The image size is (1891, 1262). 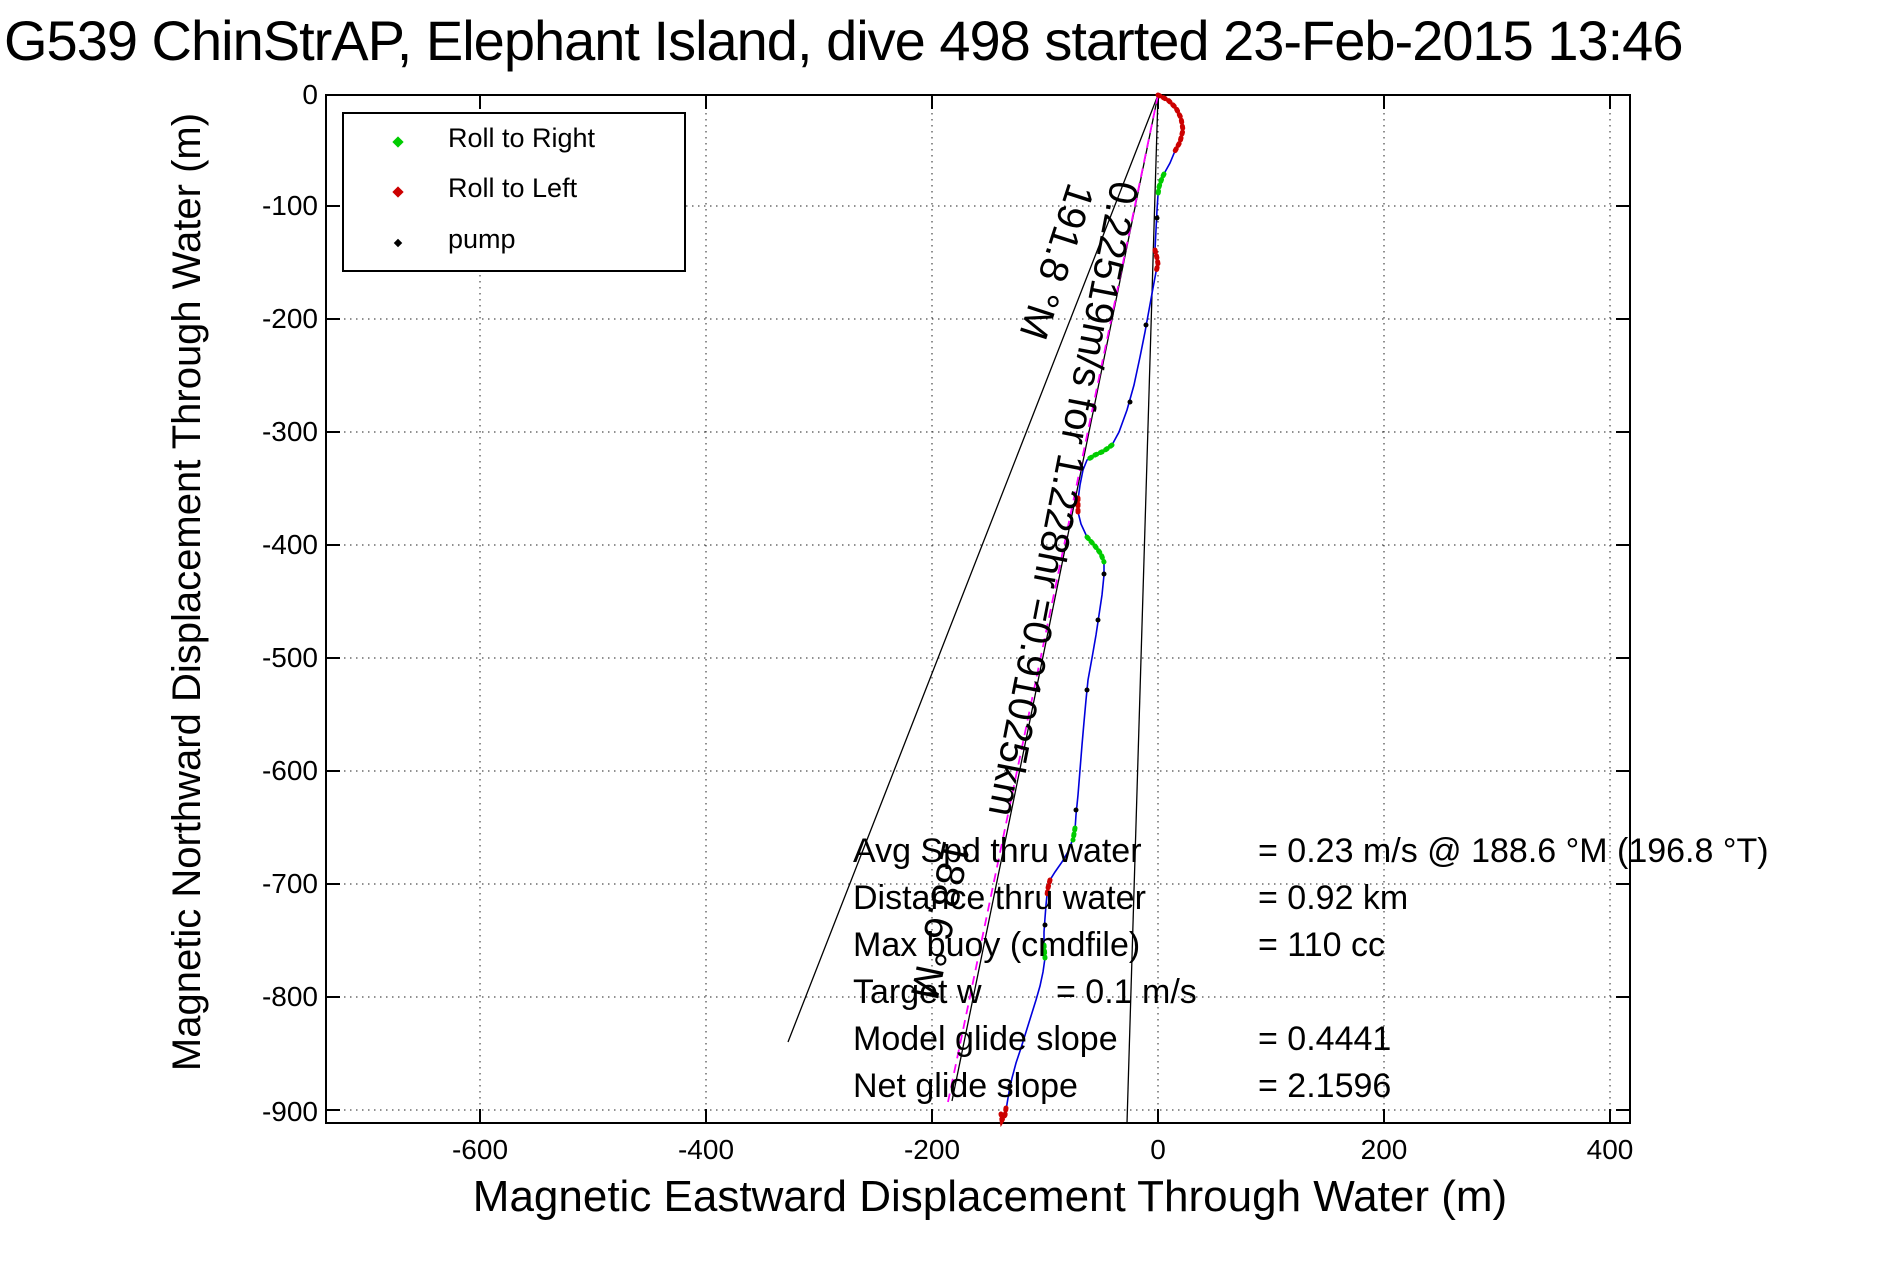 I want to click on stat-target-w: Target w = 0.1 m/s, so click(x=945, y=994).